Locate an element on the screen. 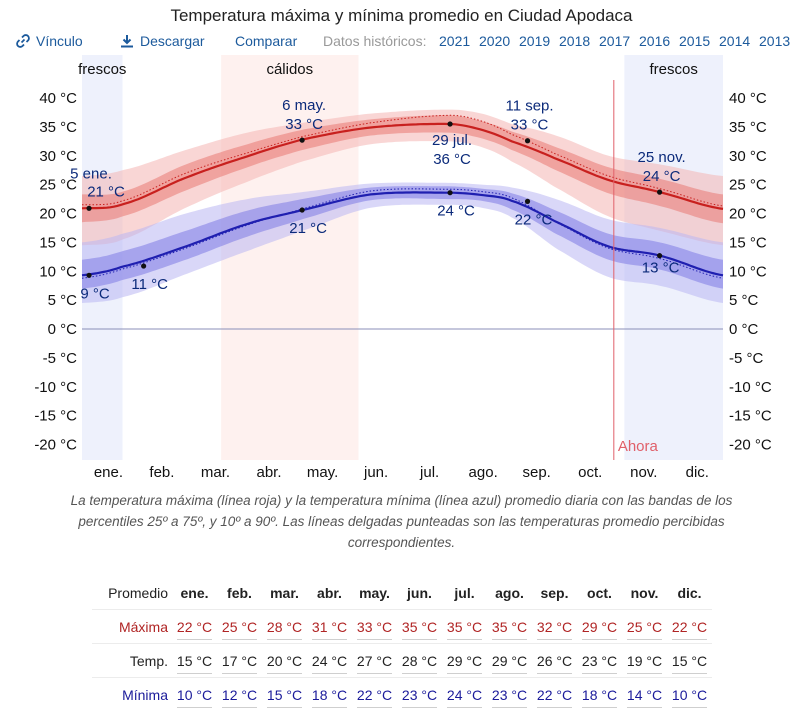 The height and width of the screenshot is (725, 803). year-2021-link: 2021 is located at coordinates (455, 41).